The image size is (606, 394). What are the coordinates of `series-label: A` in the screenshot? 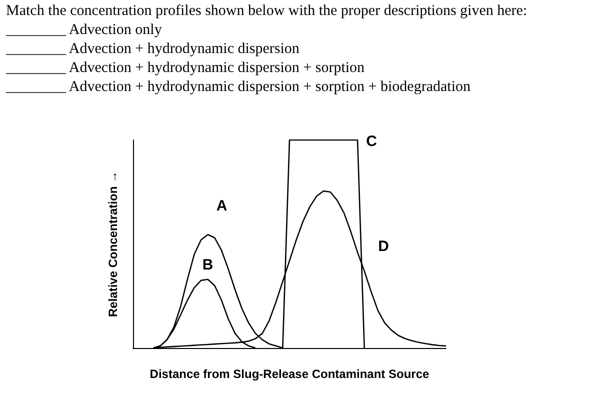 It's located at (222, 206).